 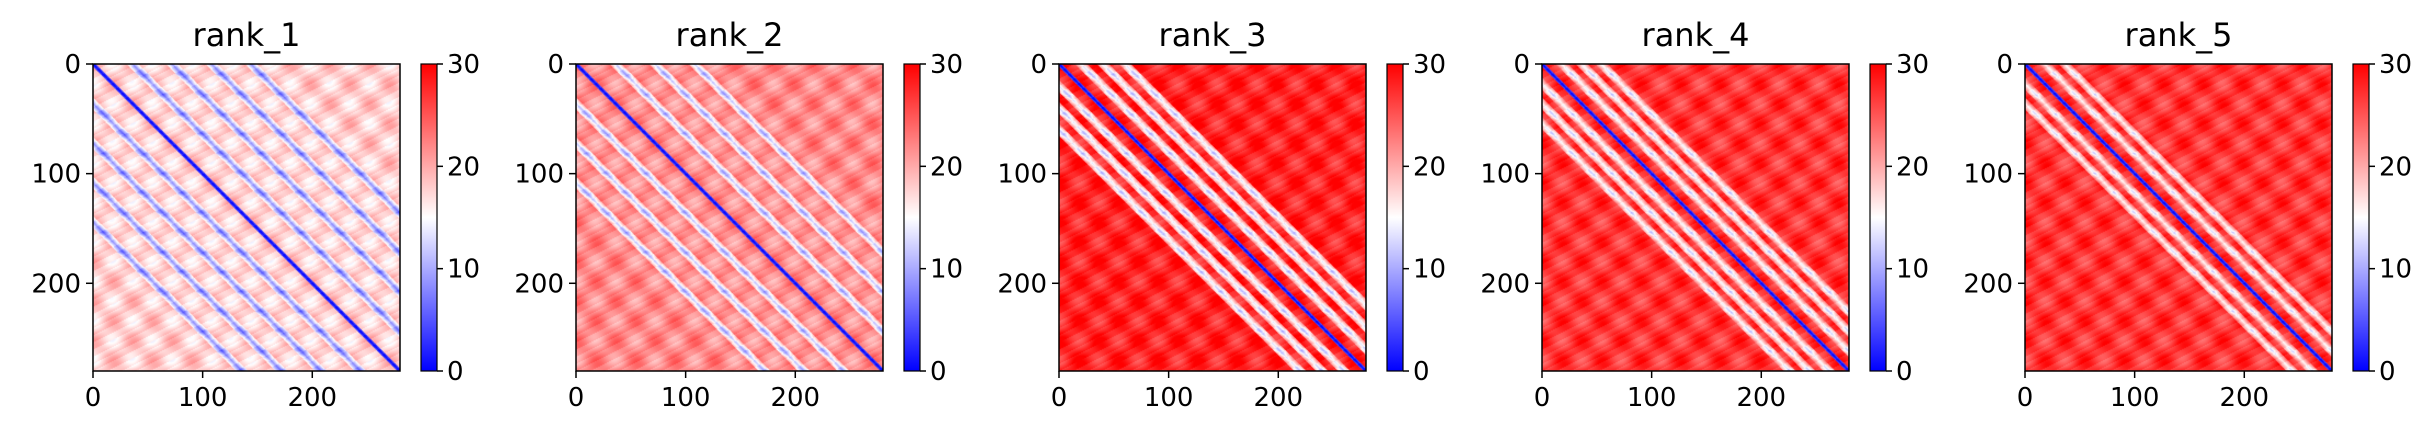 I want to click on panel-title: rank_1, so click(x=247, y=35).